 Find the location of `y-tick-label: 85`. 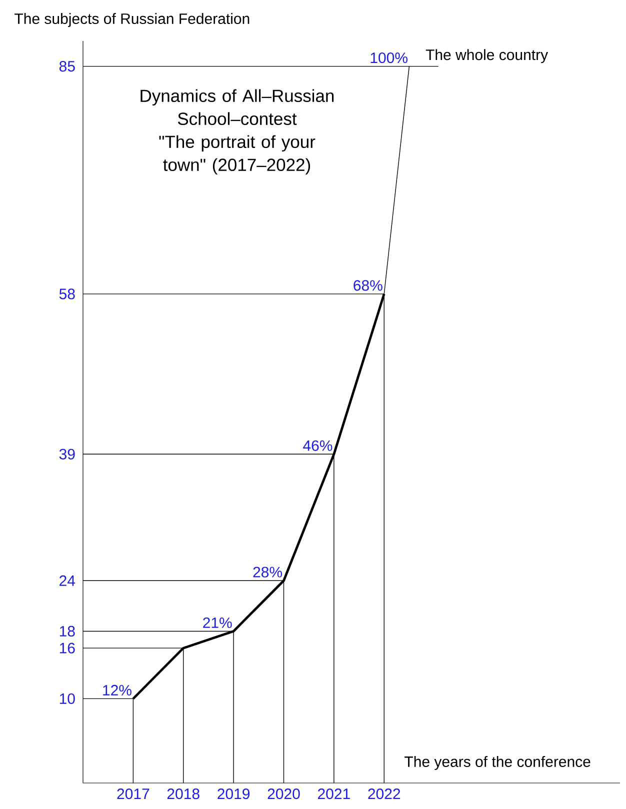

y-tick-label: 85 is located at coordinates (67, 66).